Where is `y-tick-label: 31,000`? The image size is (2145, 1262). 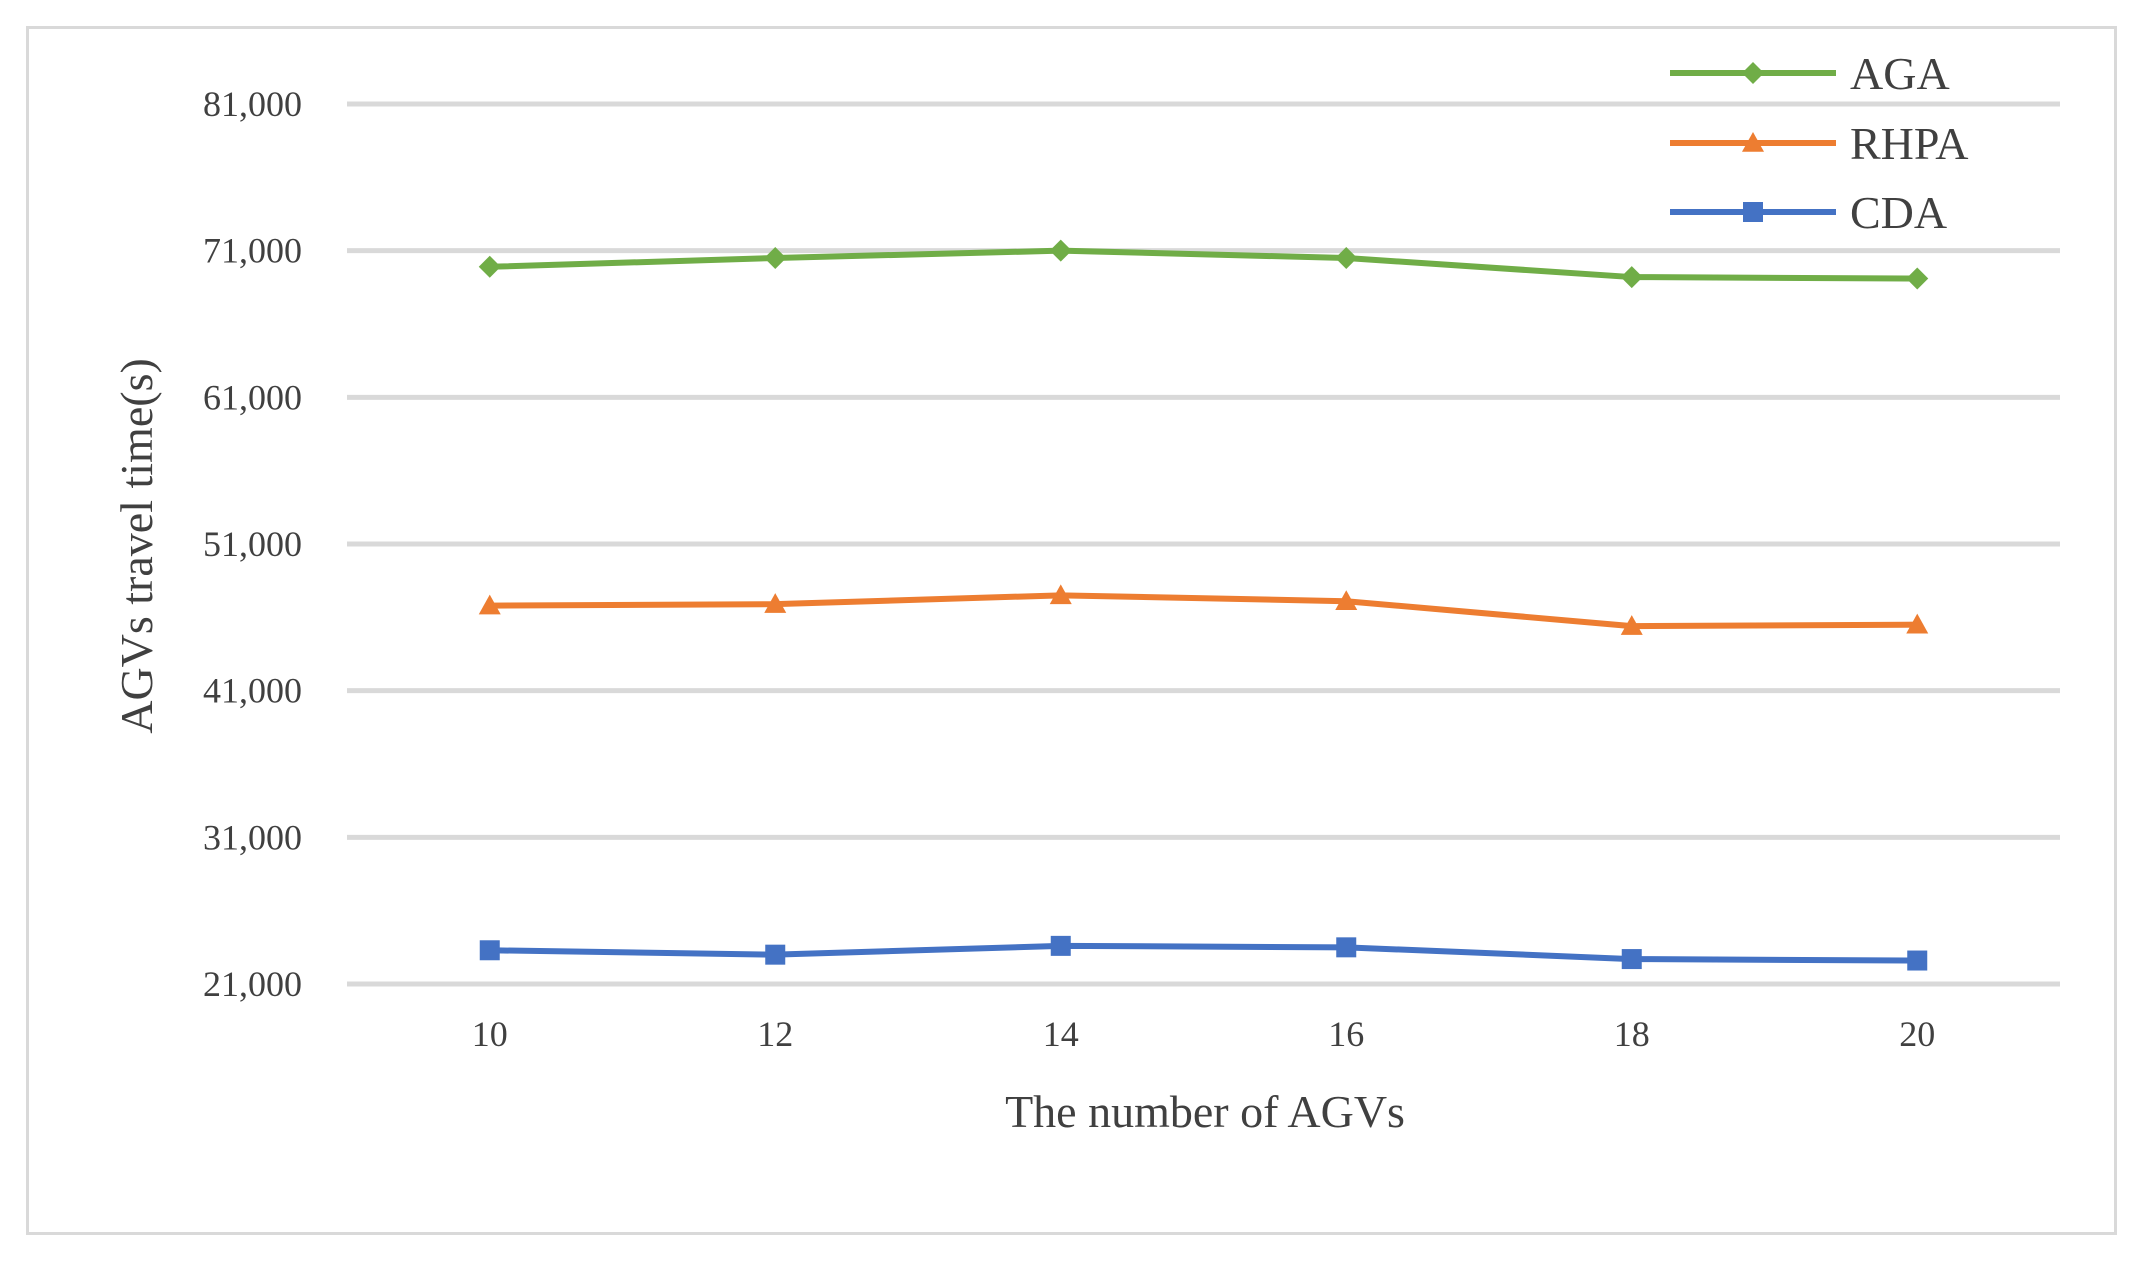
y-tick-label: 31,000 is located at coordinates (252, 837).